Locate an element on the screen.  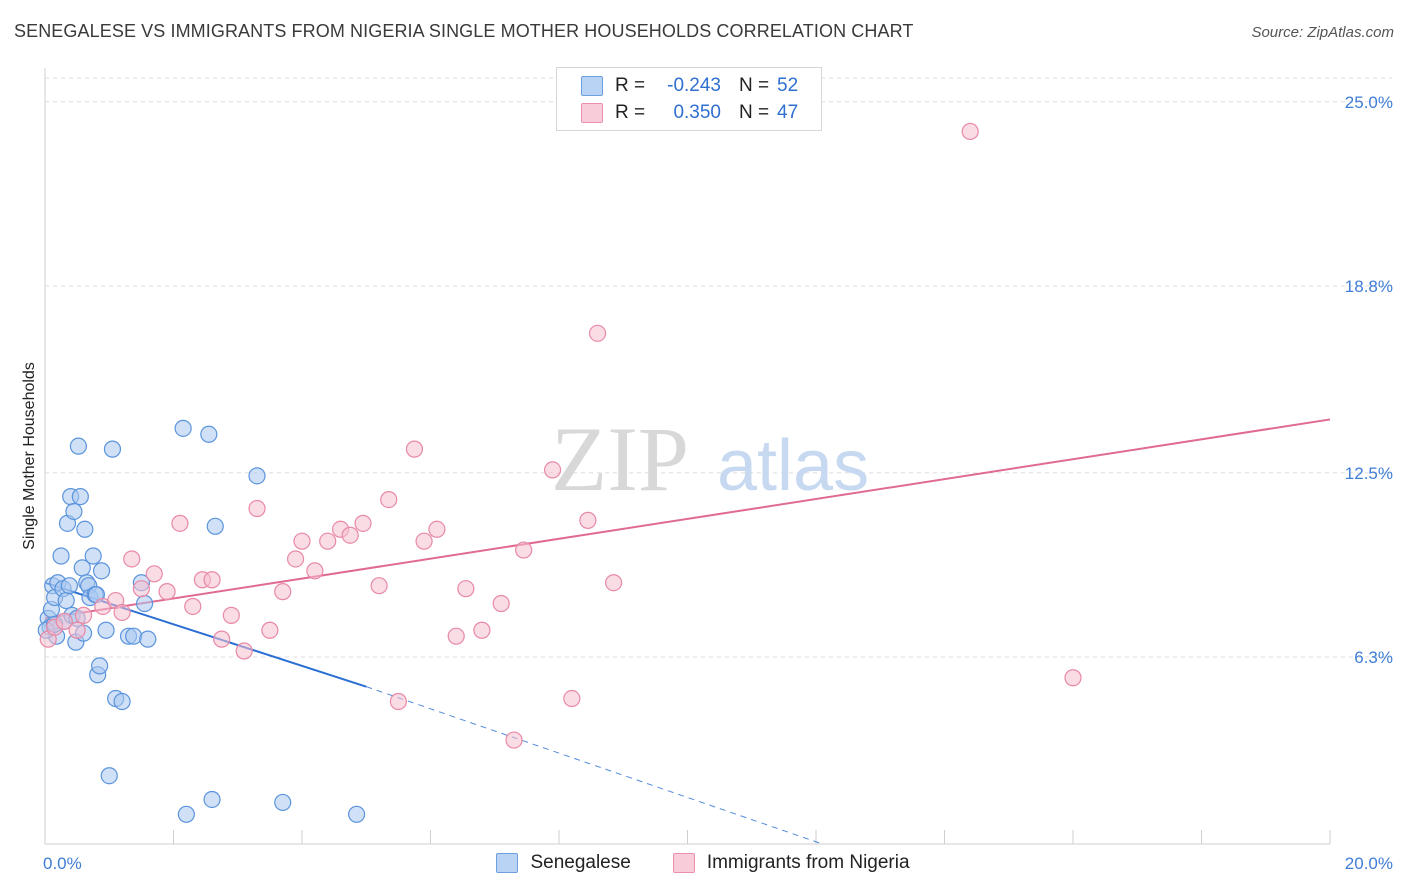
watermark-zip: ZIP is located at coordinates (620, 459).